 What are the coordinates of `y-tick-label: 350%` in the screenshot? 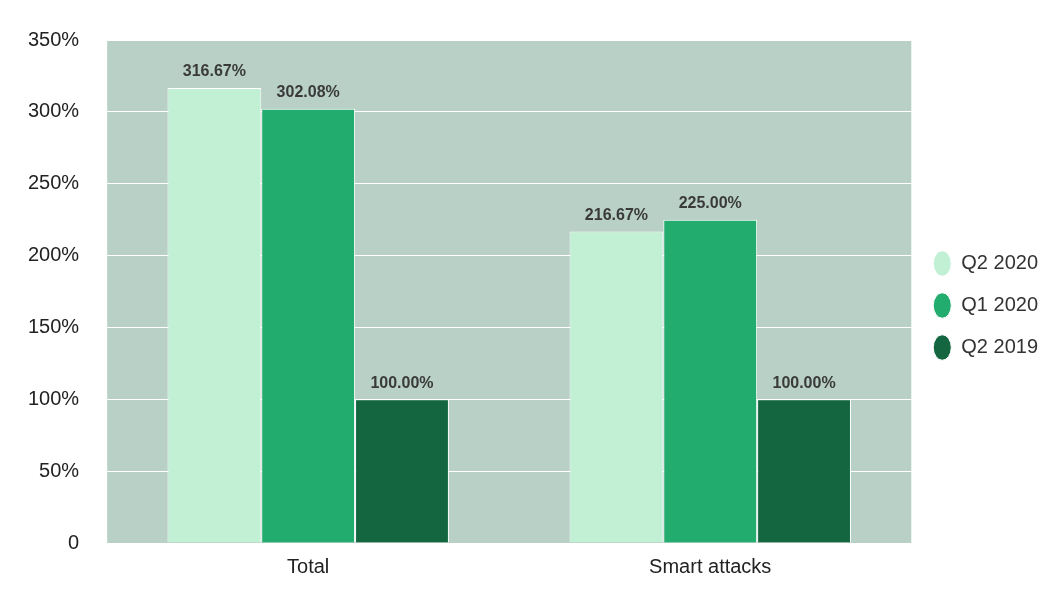 It's located at (54, 38).